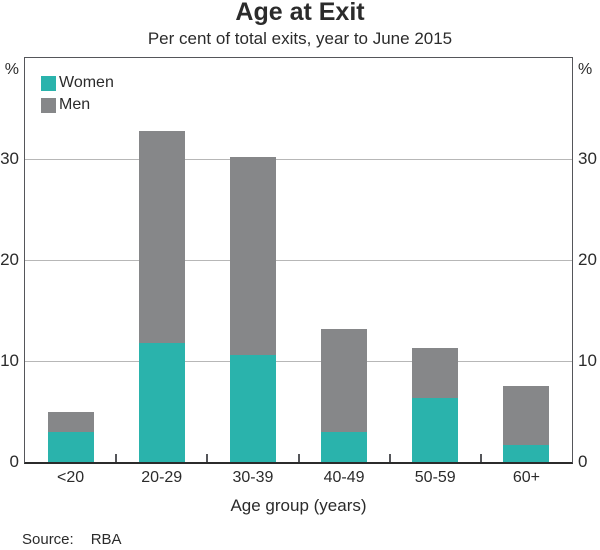 This screenshot has width=600, height=550. I want to click on x-tick-label-4049: 40-49, so click(344, 477).